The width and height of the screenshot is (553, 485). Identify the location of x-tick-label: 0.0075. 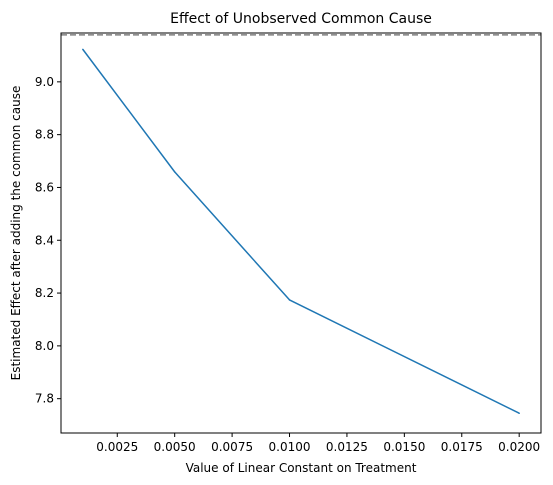
(232, 447).